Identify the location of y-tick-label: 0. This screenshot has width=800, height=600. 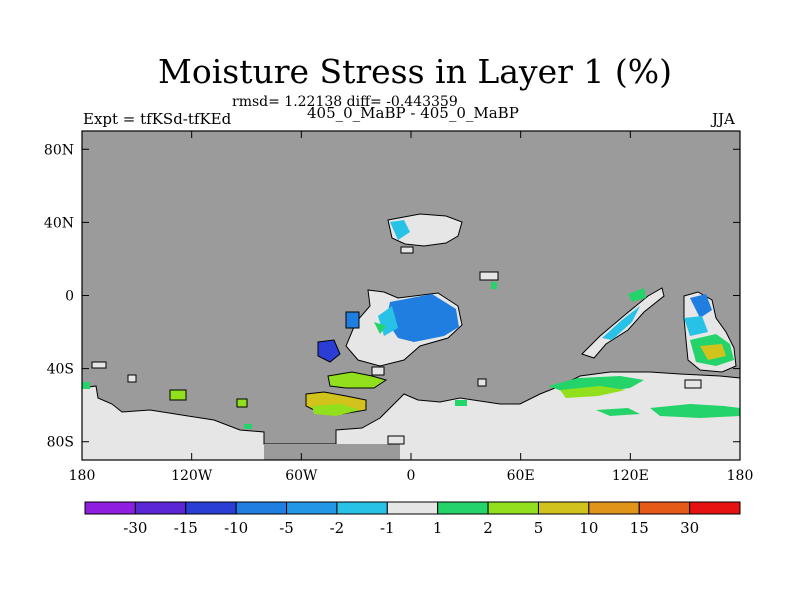
(69, 297).